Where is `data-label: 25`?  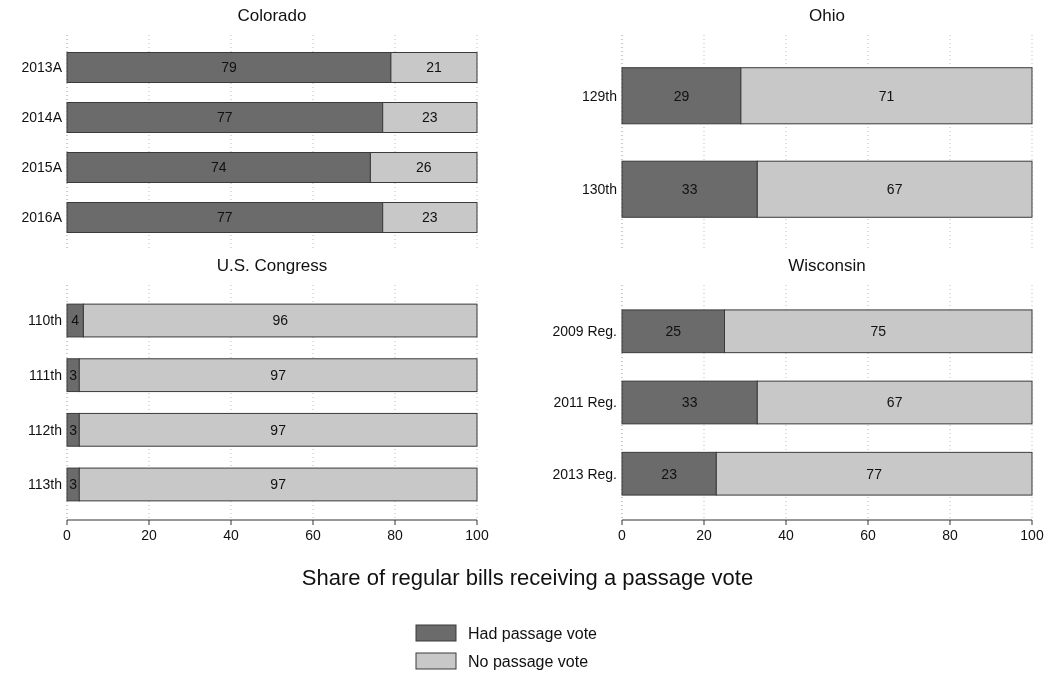 data-label: 25 is located at coordinates (673, 331).